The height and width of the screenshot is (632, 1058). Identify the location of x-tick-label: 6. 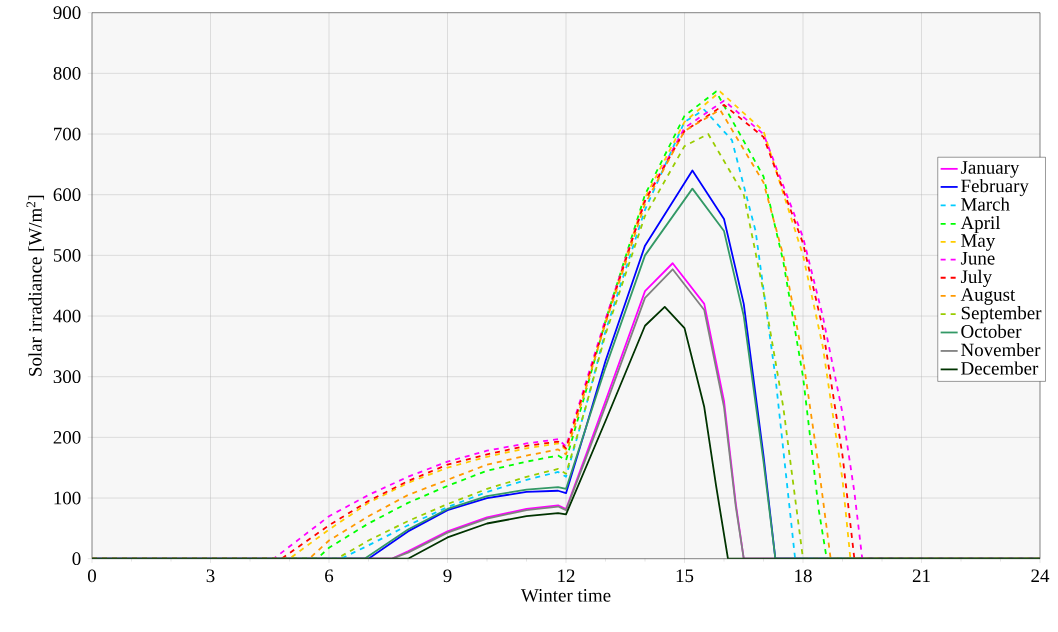
(329, 576).